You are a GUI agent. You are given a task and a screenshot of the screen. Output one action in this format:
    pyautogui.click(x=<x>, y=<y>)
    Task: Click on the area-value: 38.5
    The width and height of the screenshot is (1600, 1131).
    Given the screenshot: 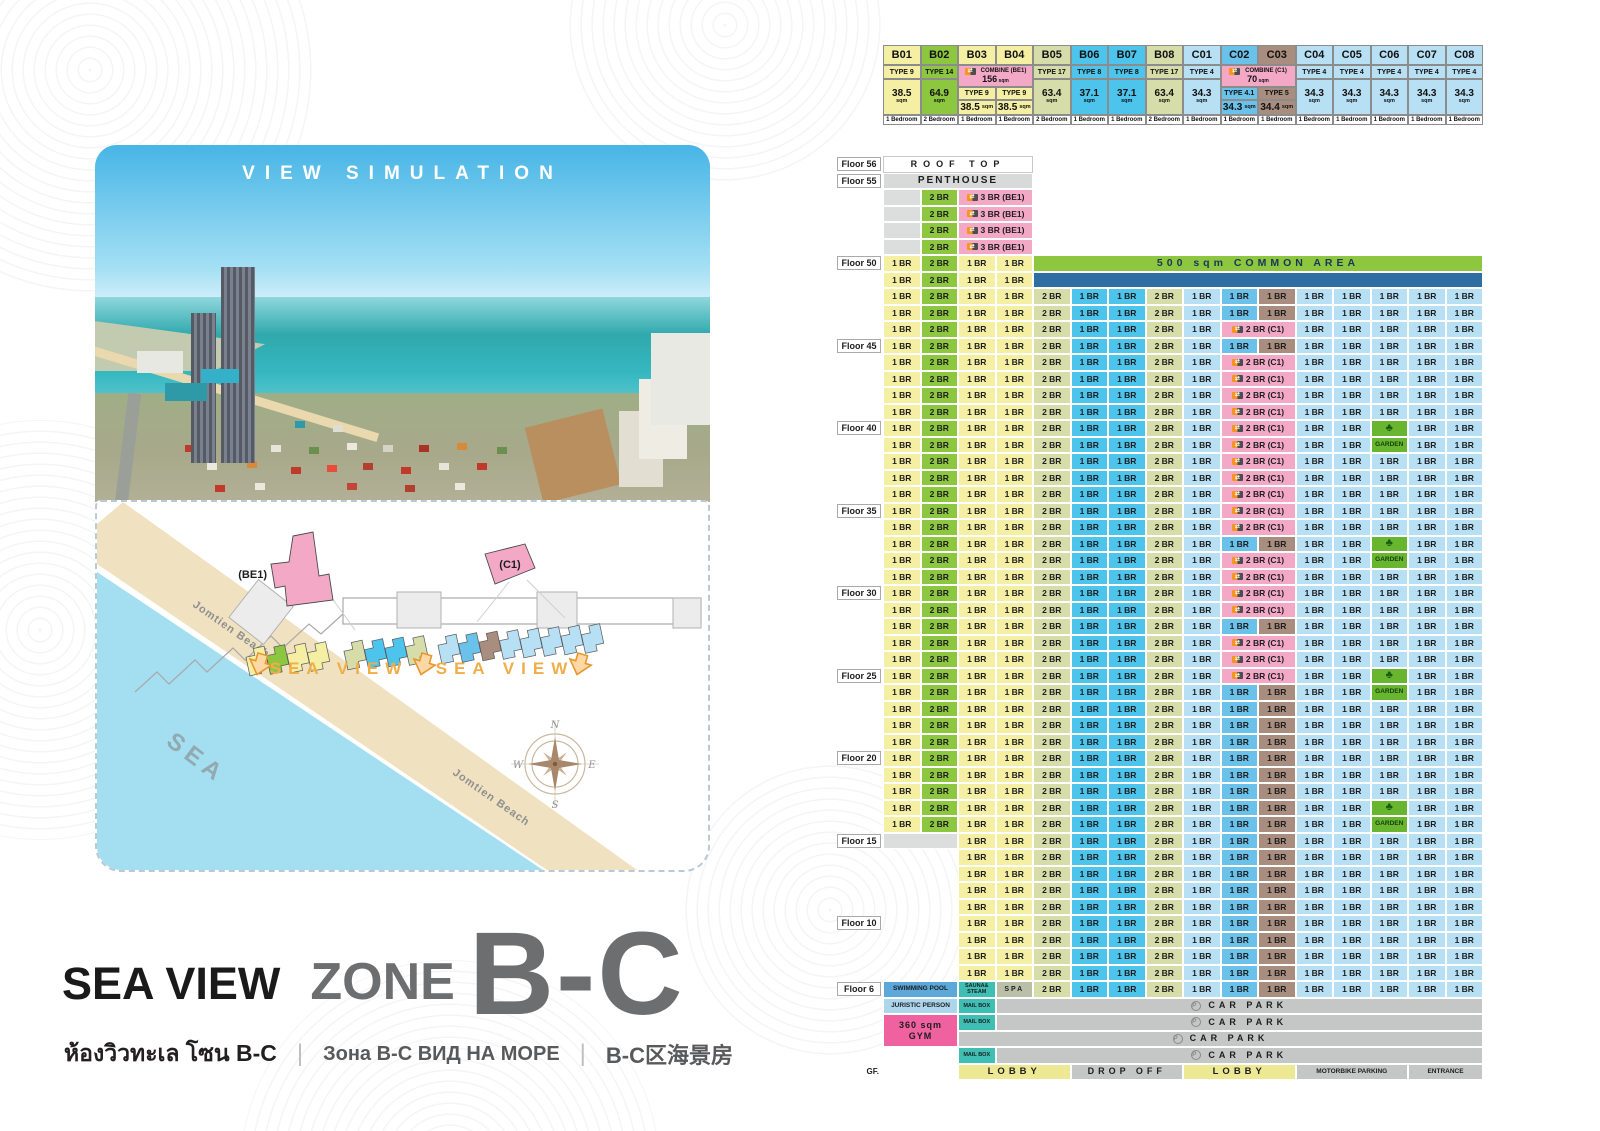 What is the action you would take?
    pyautogui.click(x=902, y=94)
    